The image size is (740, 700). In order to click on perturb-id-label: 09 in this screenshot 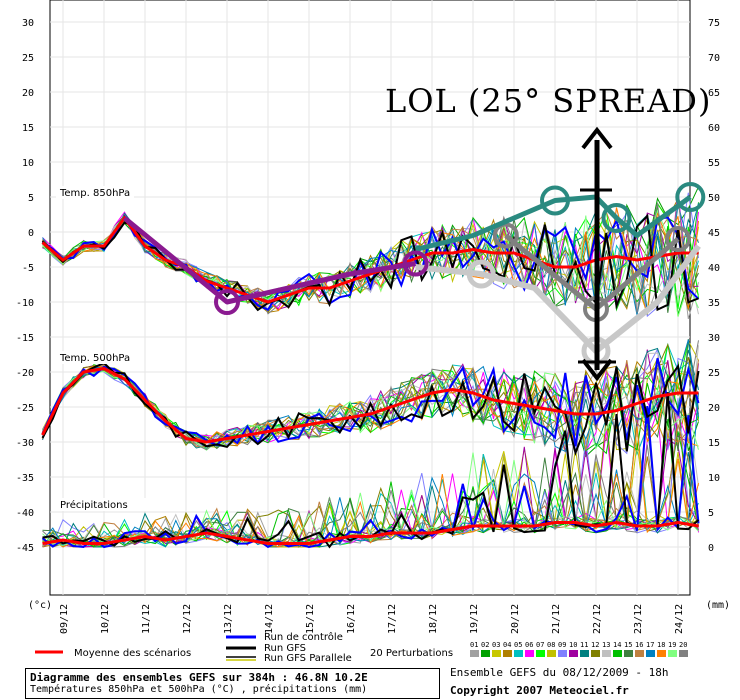, I will do `click(562, 645)`.